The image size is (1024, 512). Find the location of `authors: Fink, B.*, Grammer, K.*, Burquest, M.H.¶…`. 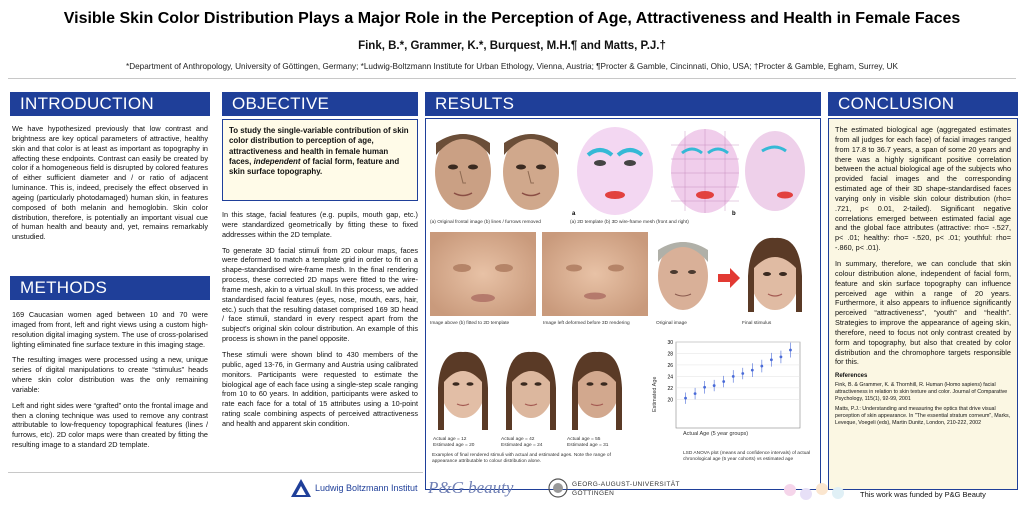

authors: Fink, B.*, Grammer, K.*, Burquest, M.H.¶… is located at coordinates (512, 46).